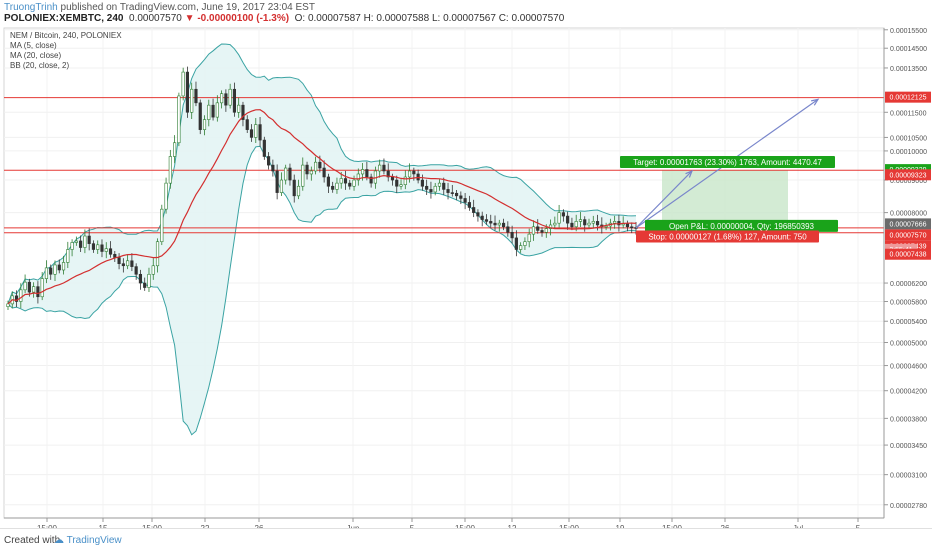 Image resolution: width=932 pixels, height=551 pixels. What do you see at coordinates (741, 225) in the screenshot?
I see `open-pnl-label-bg` at bounding box center [741, 225].